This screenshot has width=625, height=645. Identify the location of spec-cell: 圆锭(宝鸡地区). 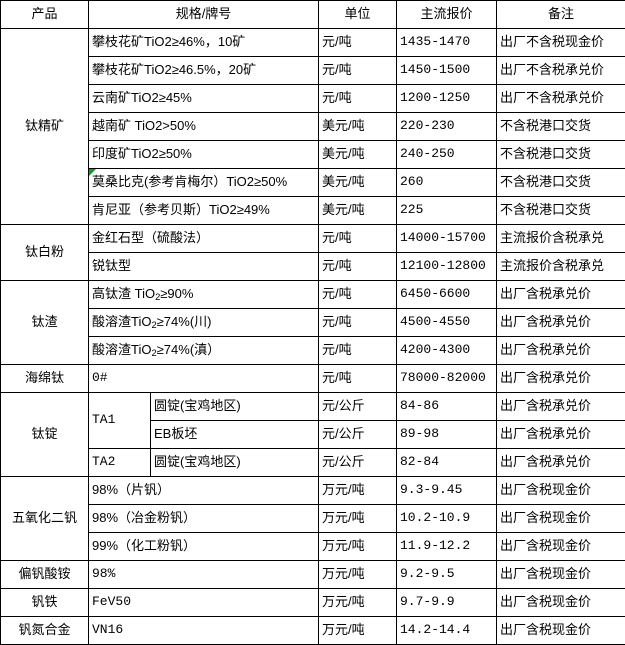
(235, 407).